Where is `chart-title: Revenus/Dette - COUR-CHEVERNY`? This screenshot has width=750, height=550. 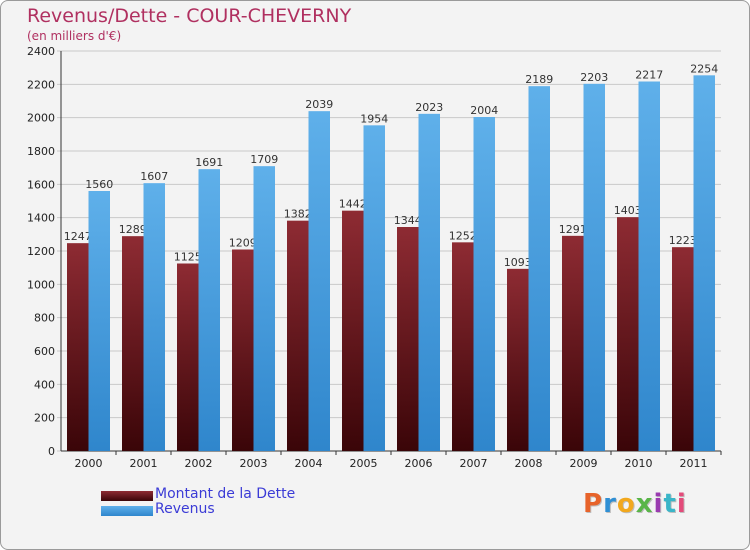 chart-title: Revenus/Dette - COUR-CHEVERNY is located at coordinates (189, 16).